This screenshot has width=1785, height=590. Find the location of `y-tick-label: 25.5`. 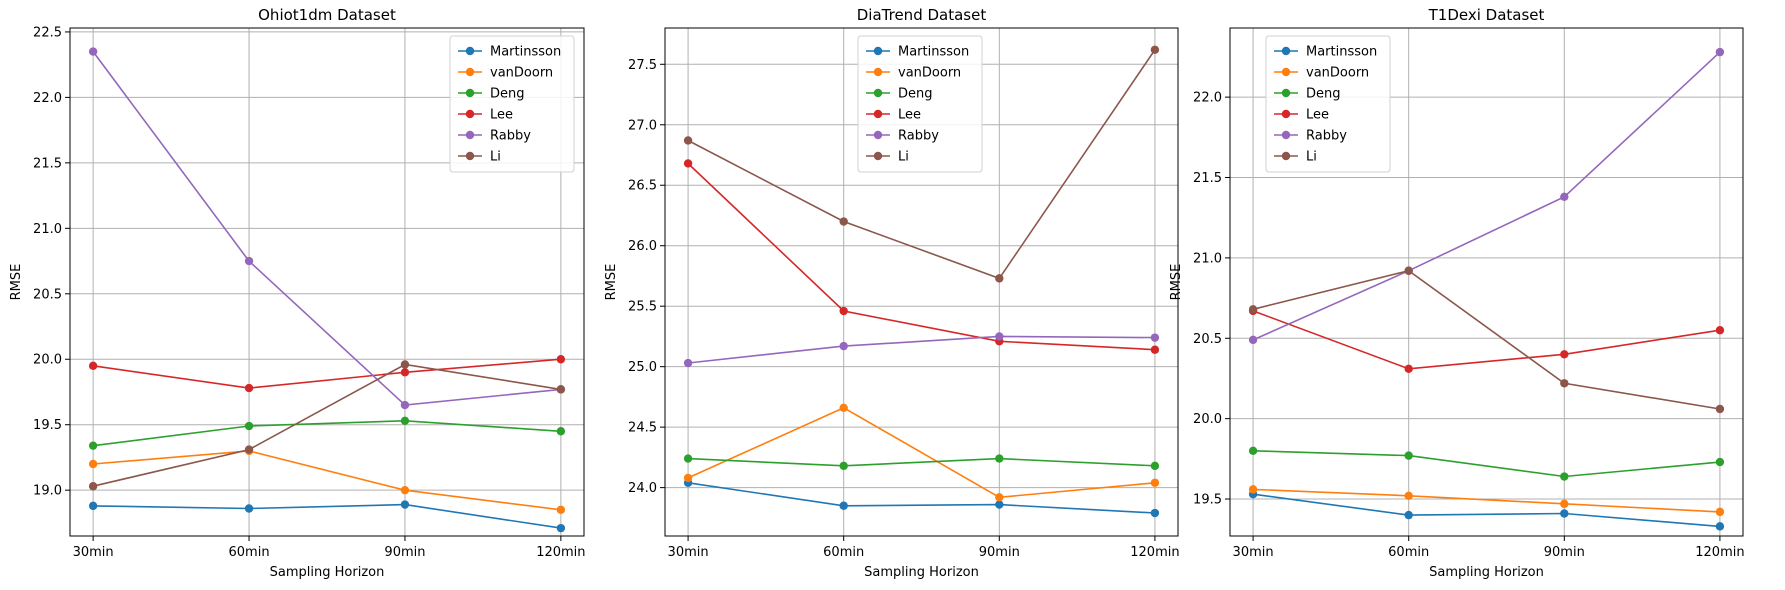

y-tick-label: 25.5 is located at coordinates (642, 307).